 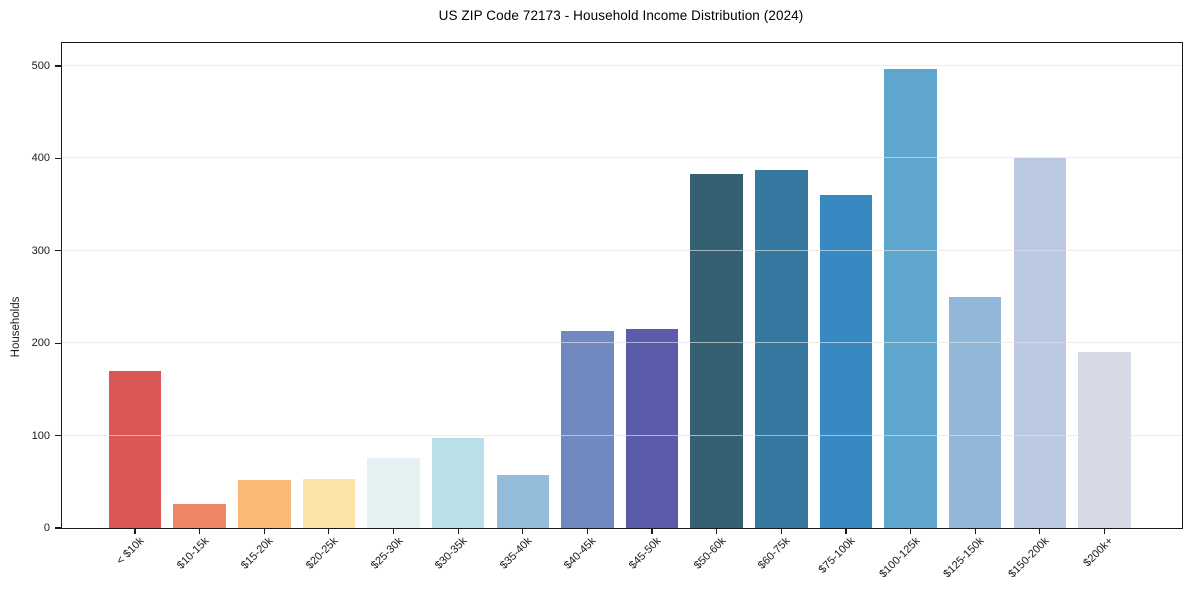 I want to click on x-tick-label: < $10k, so click(x=130, y=551).